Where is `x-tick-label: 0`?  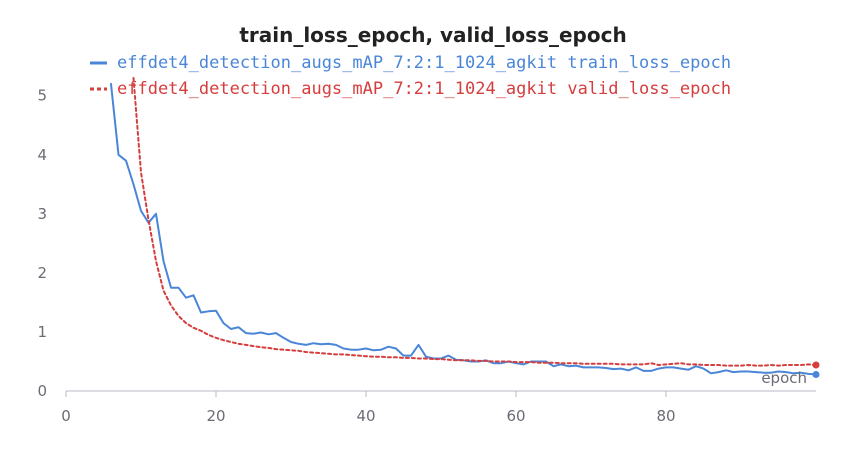 x-tick-label: 0 is located at coordinates (66, 416).